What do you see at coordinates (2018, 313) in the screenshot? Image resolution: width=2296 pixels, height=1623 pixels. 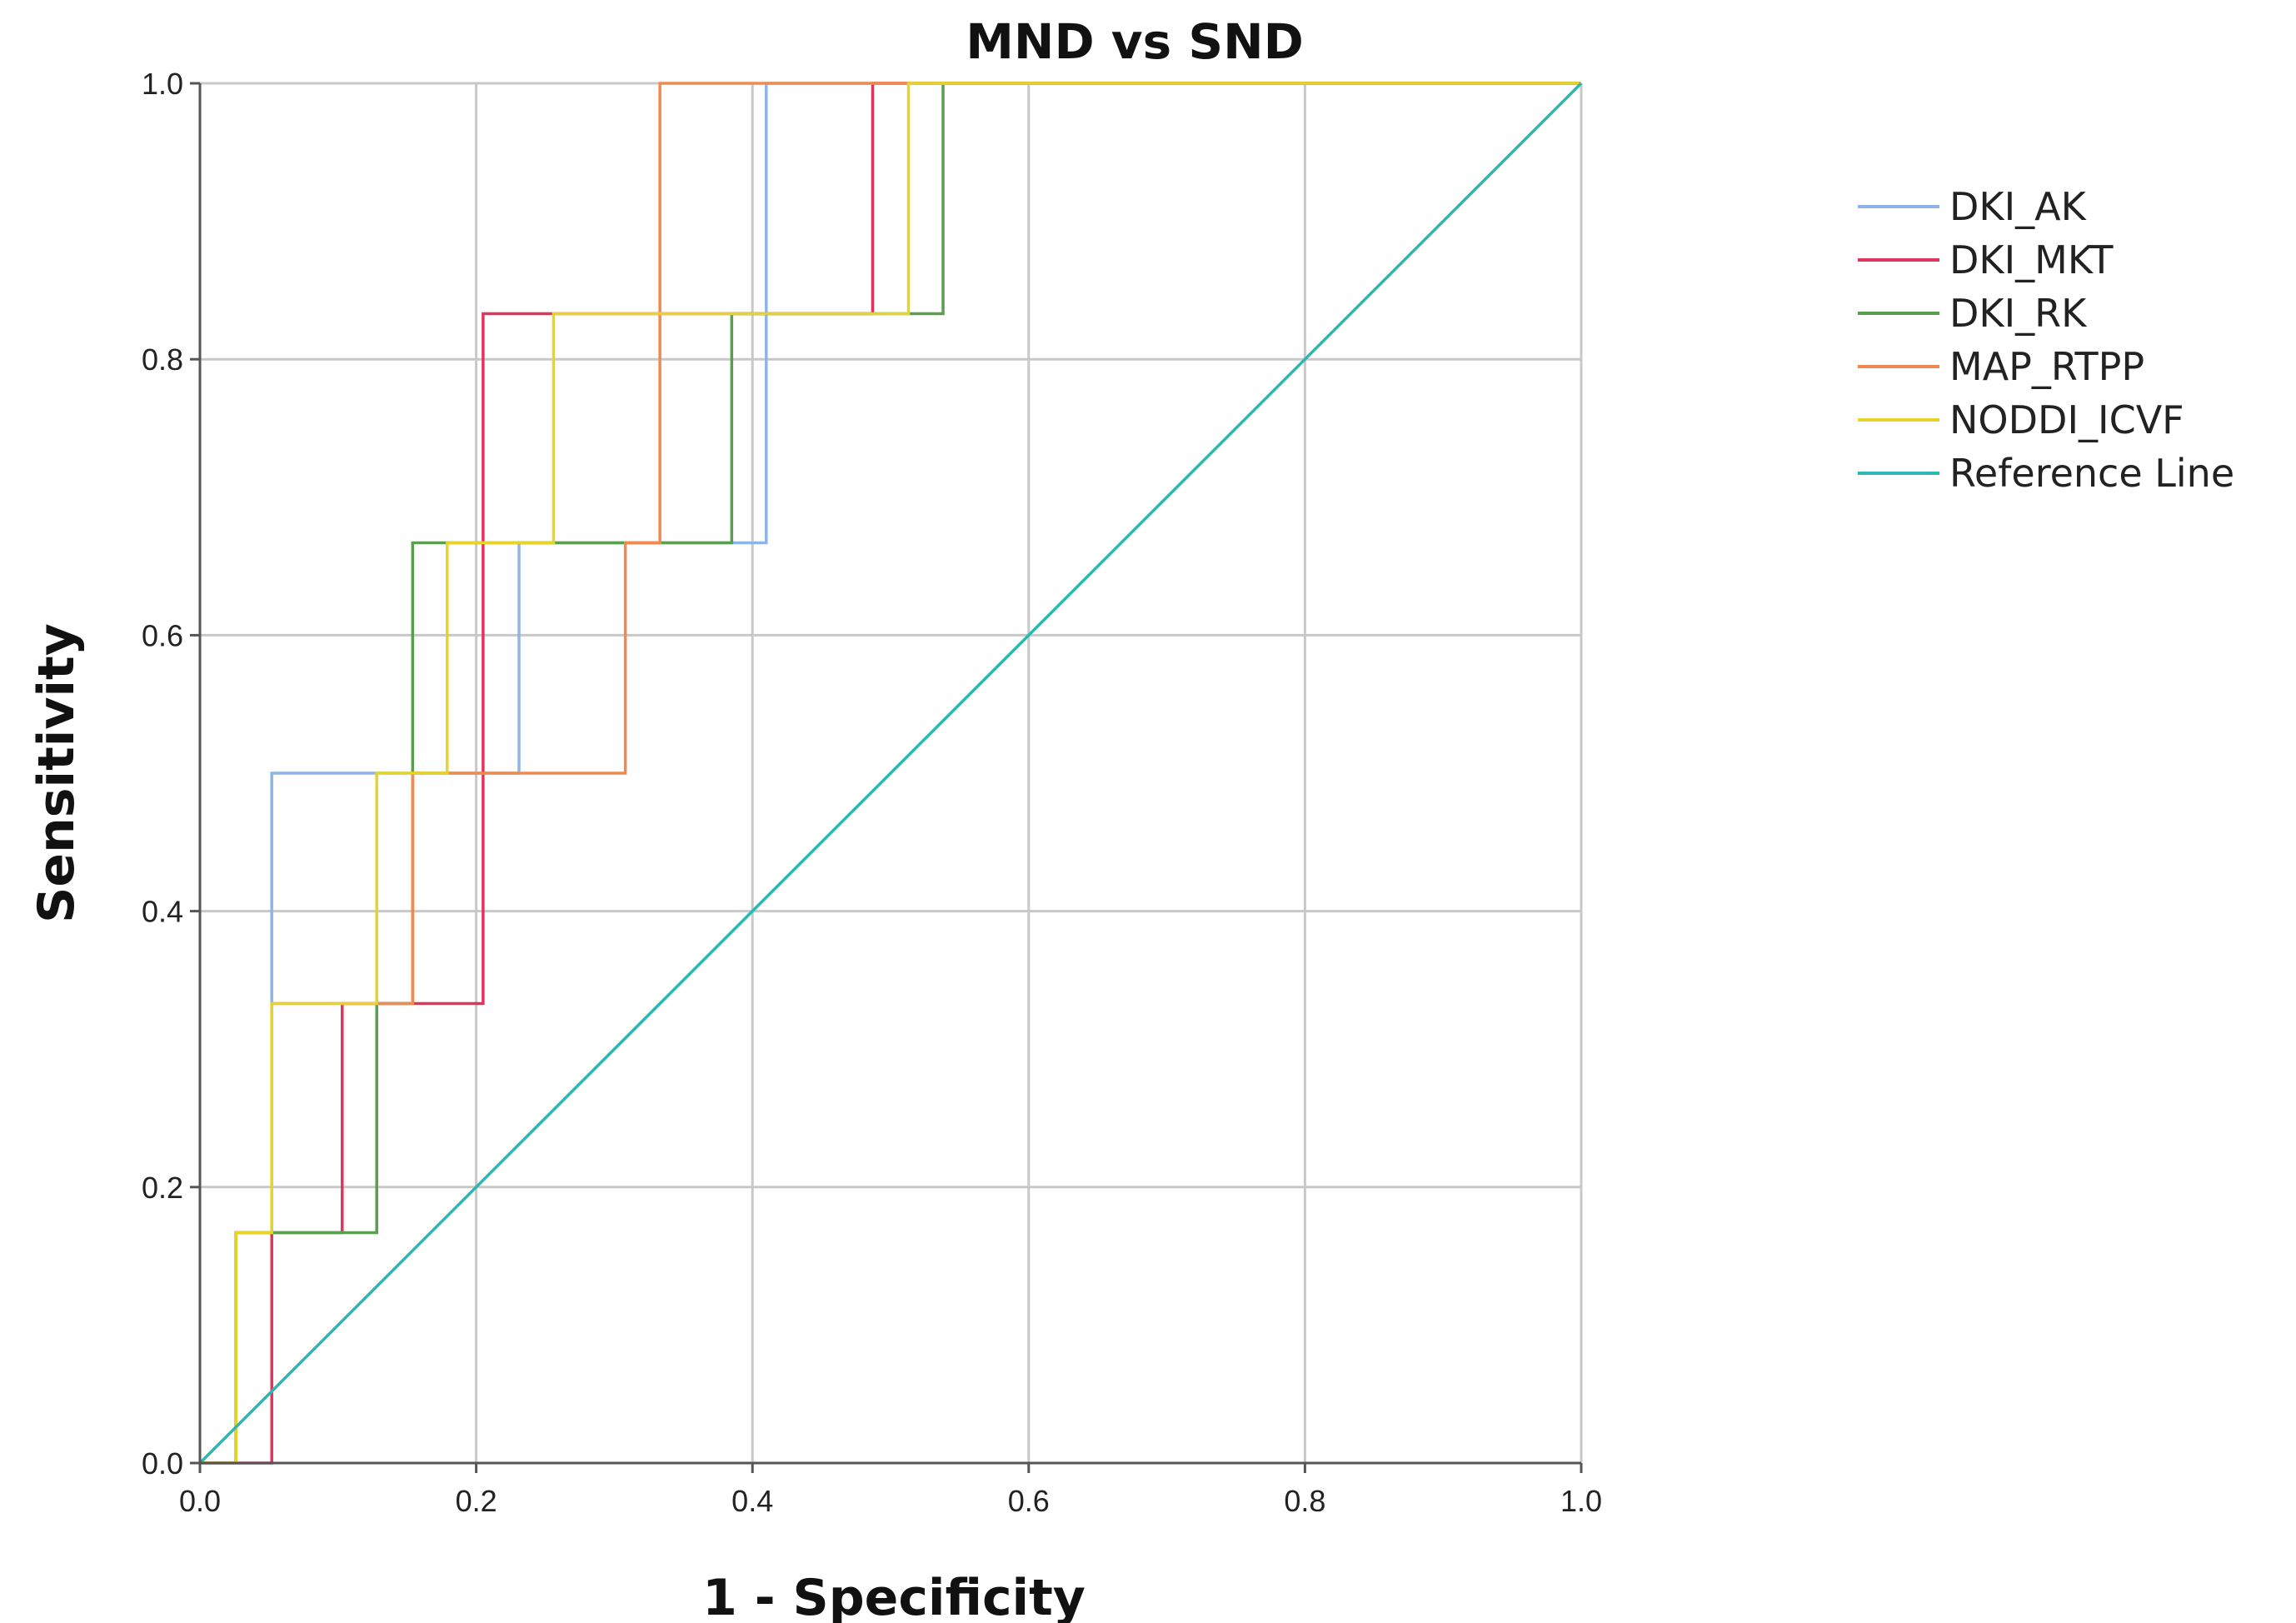 I see `legend-label-dki-rk: DKI_RK` at bounding box center [2018, 313].